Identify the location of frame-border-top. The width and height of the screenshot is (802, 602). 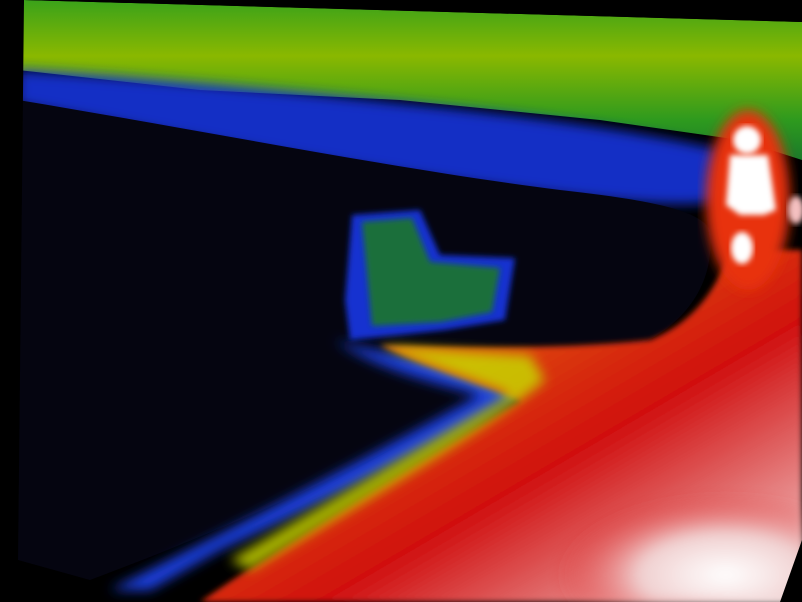
(413, 11).